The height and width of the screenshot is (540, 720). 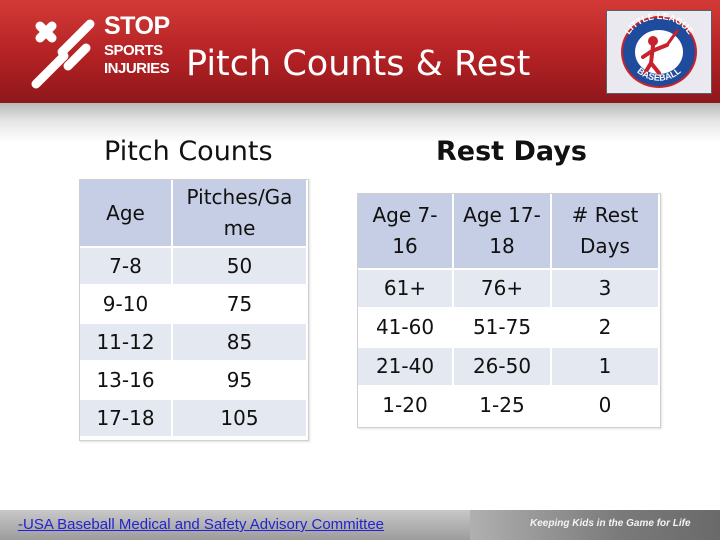 I want to click on table-row: 41-60 51-75 2, so click(x=509, y=328).